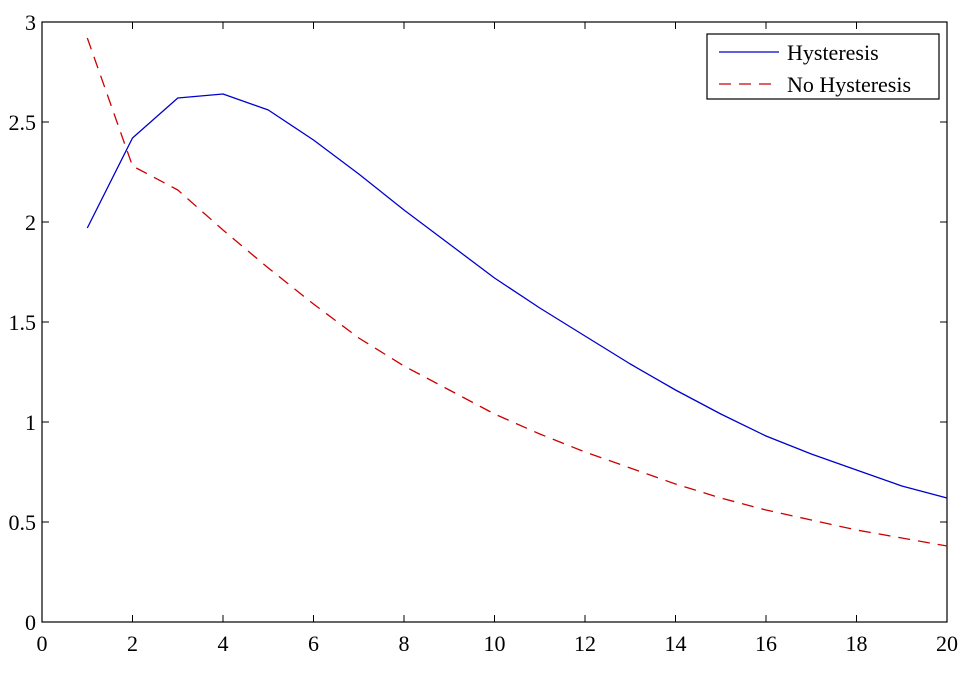 This screenshot has width=969, height=678. Describe the element at coordinates (766, 643) in the screenshot. I see `x-tick-label: 16` at that location.